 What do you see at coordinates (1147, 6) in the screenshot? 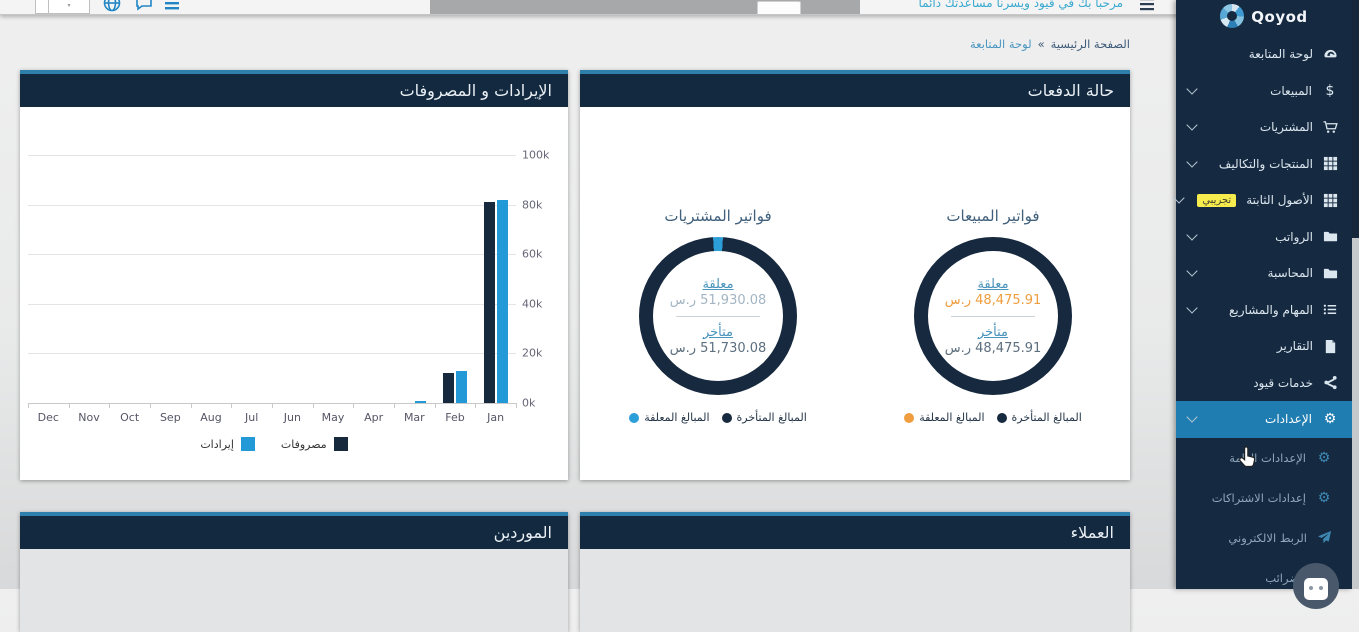
I see `hamburger-icon` at bounding box center [1147, 6].